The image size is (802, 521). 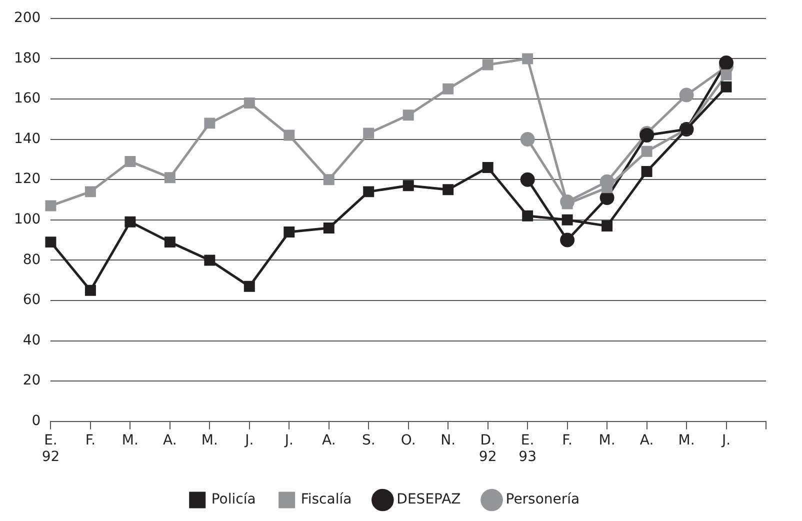 What do you see at coordinates (27, 179) in the screenshot?
I see `y-tick-label: 120` at bounding box center [27, 179].